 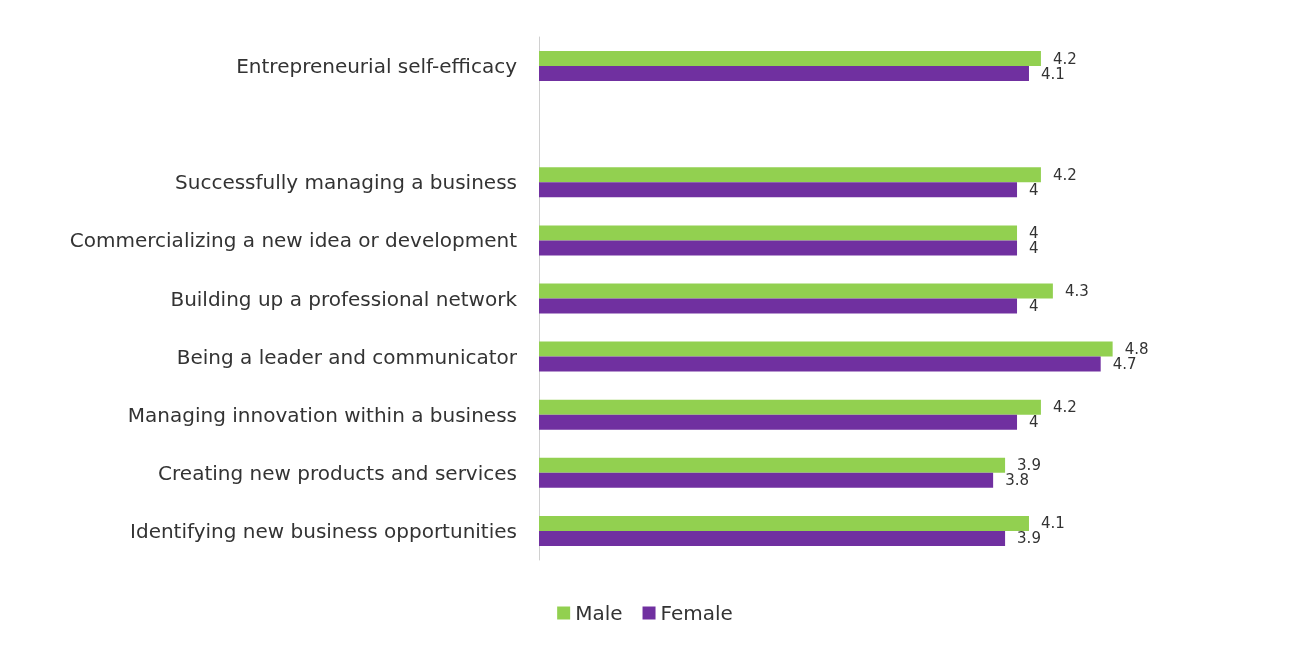 I want to click on data-label: 3.8, so click(x=1017, y=480).